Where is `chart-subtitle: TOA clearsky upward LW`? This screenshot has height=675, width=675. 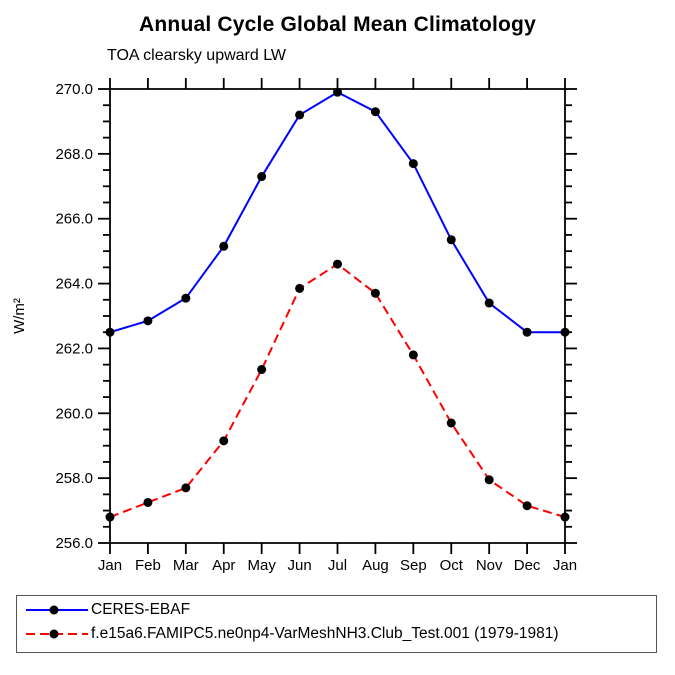
chart-subtitle: TOA clearsky upward LW is located at coordinates (197, 55).